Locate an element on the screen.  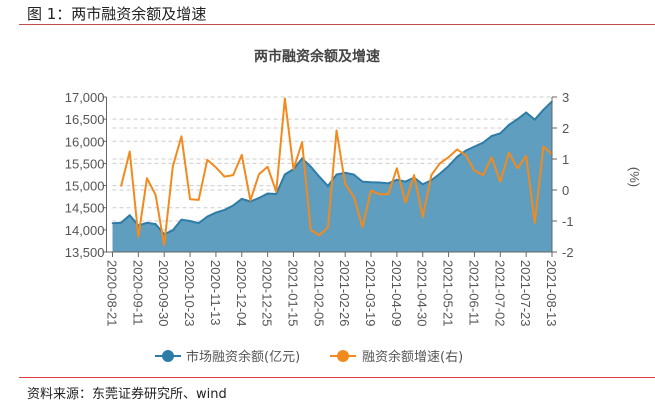
x-tick-label: 2021-03-19 is located at coordinates (370, 293).